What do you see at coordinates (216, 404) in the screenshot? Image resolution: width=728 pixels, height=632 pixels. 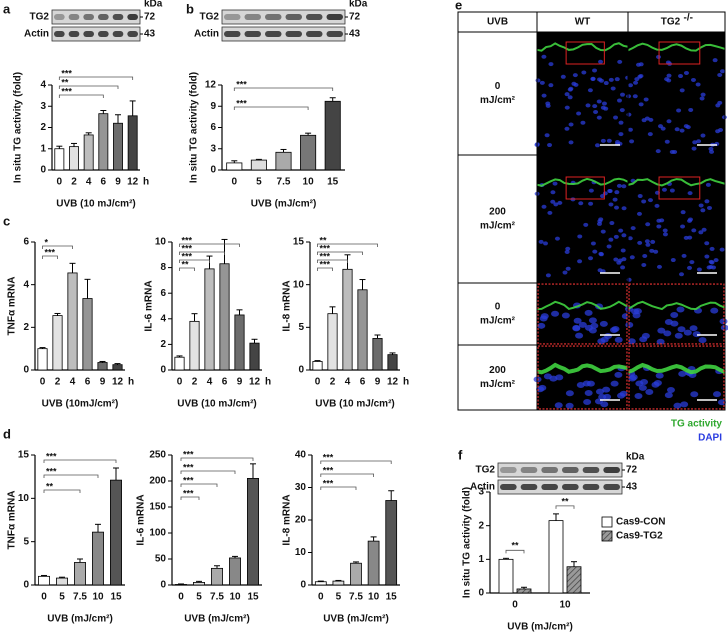 I see `x-axis-label: UVB (10 mJ/cm²)` at bounding box center [216, 404].